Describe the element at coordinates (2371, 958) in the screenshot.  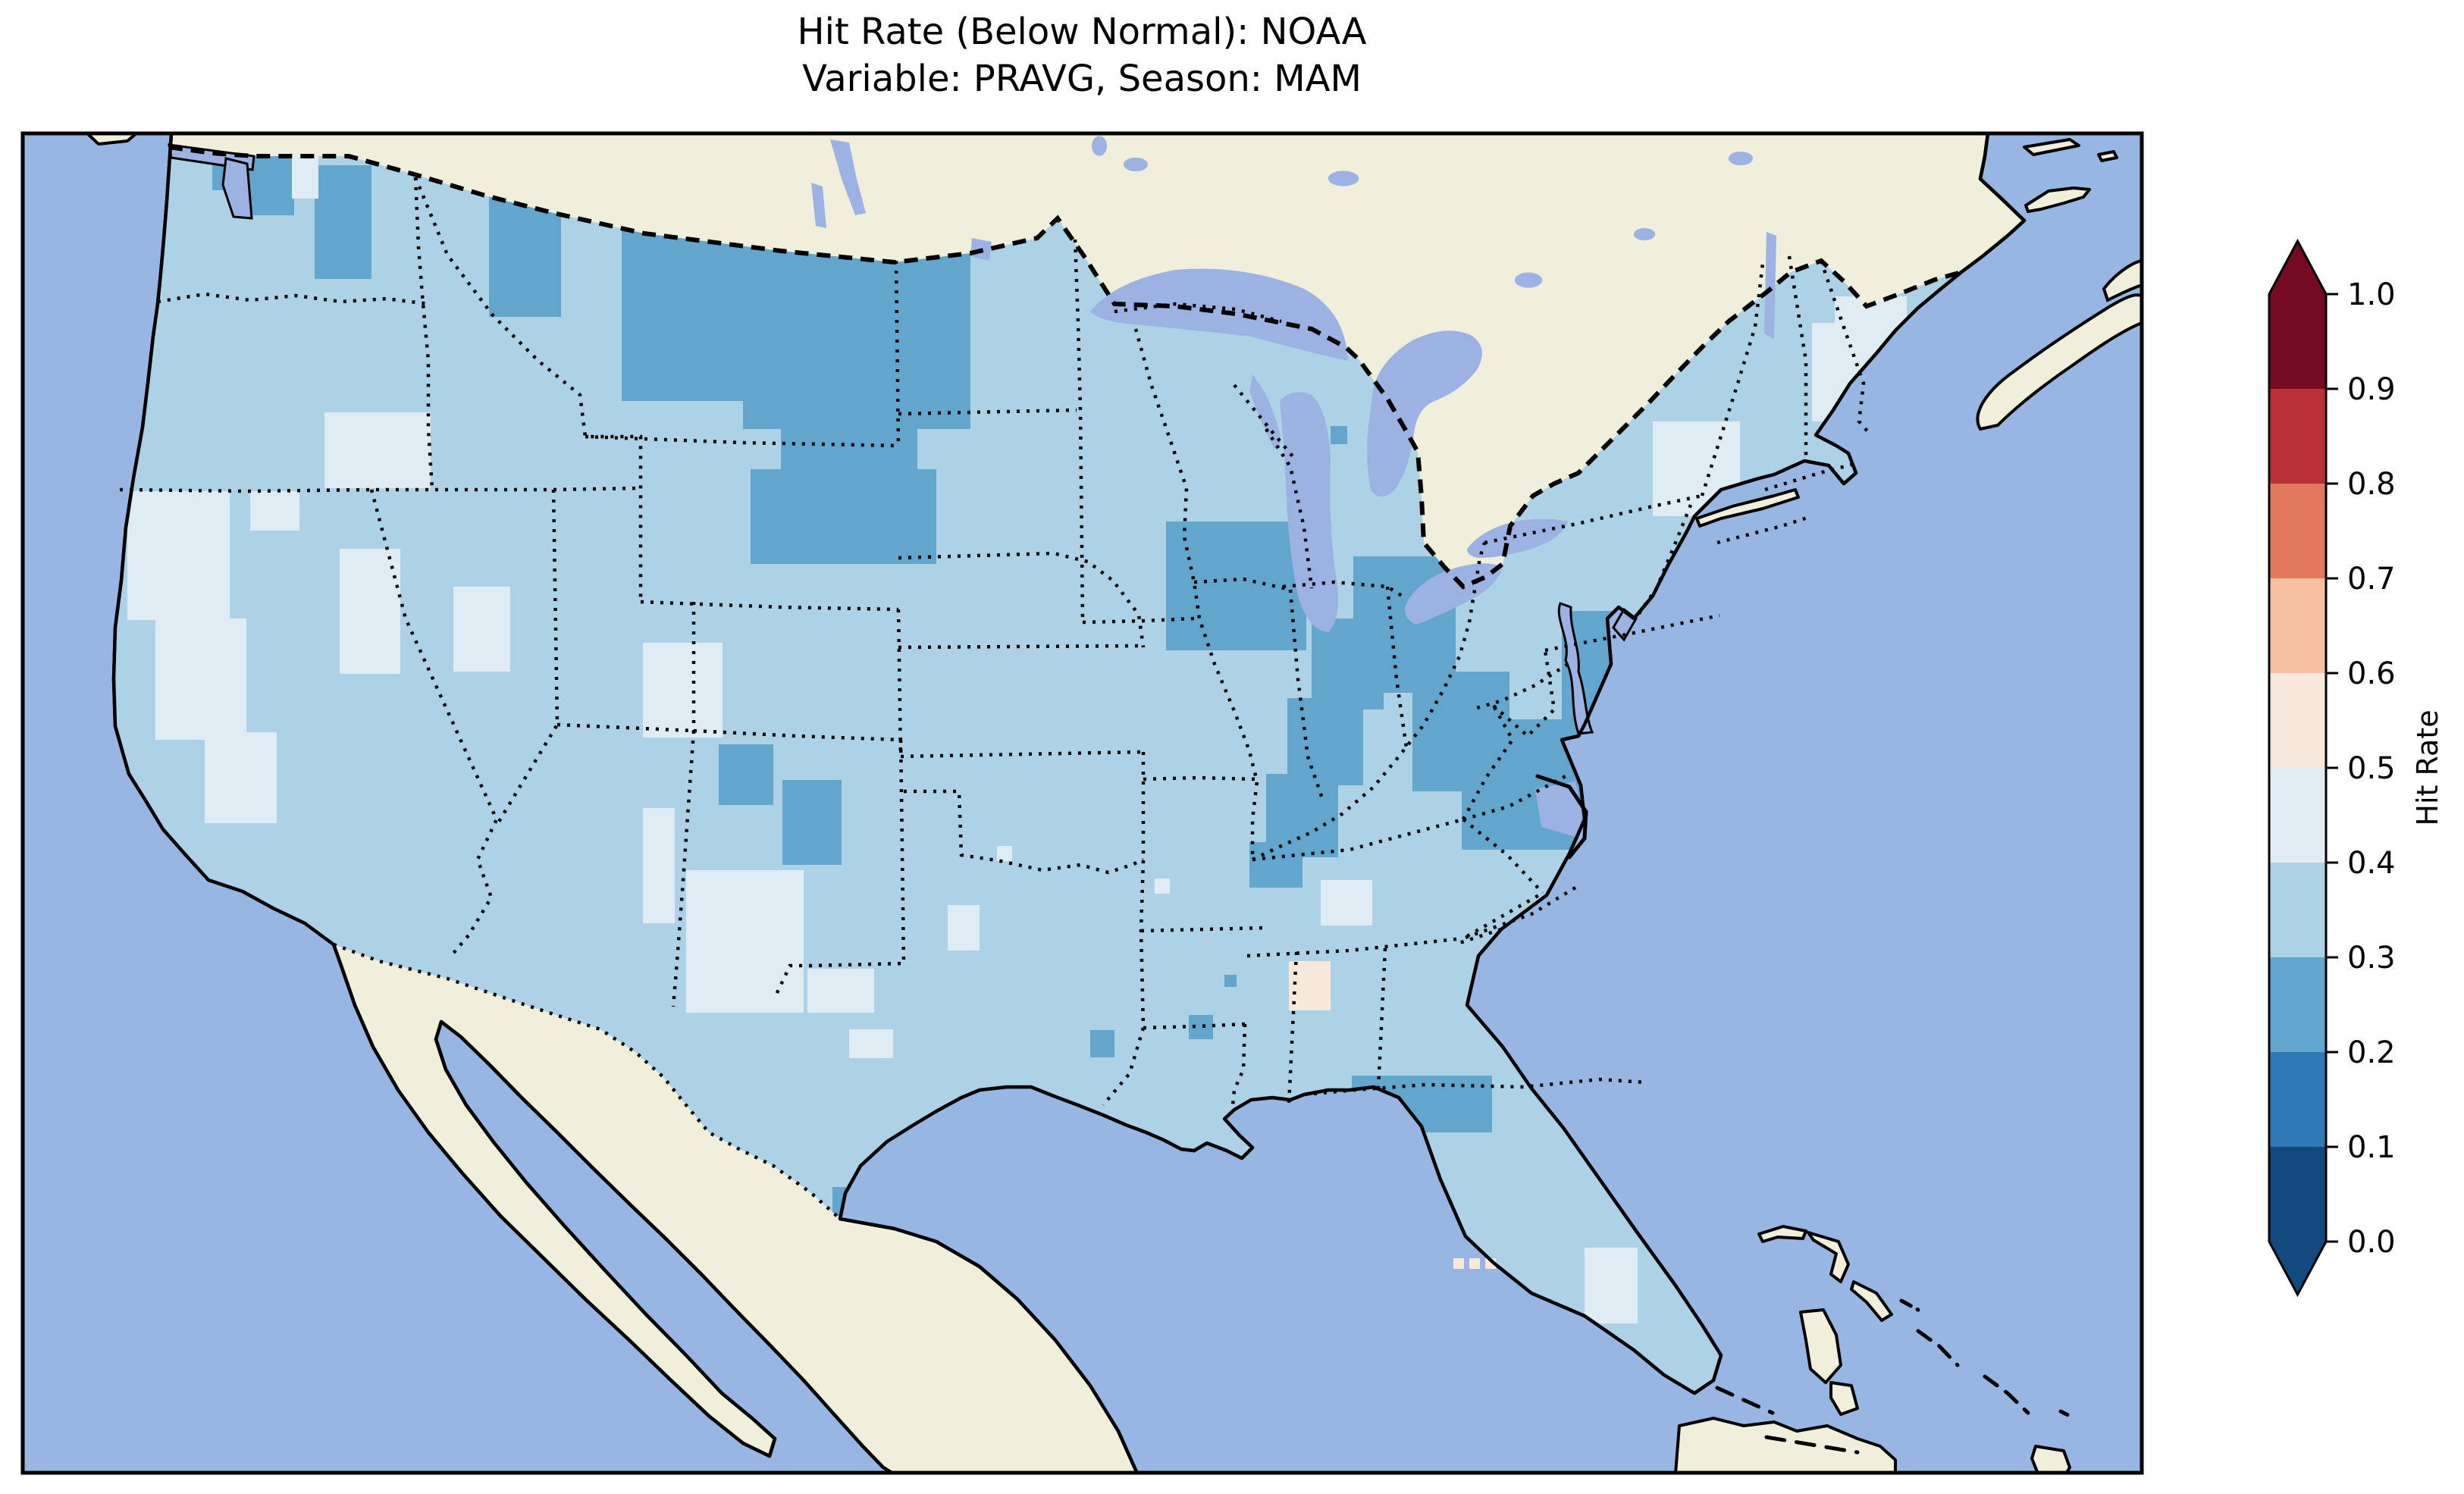
I see `colorbar-tick-label: 0.3` at that location.